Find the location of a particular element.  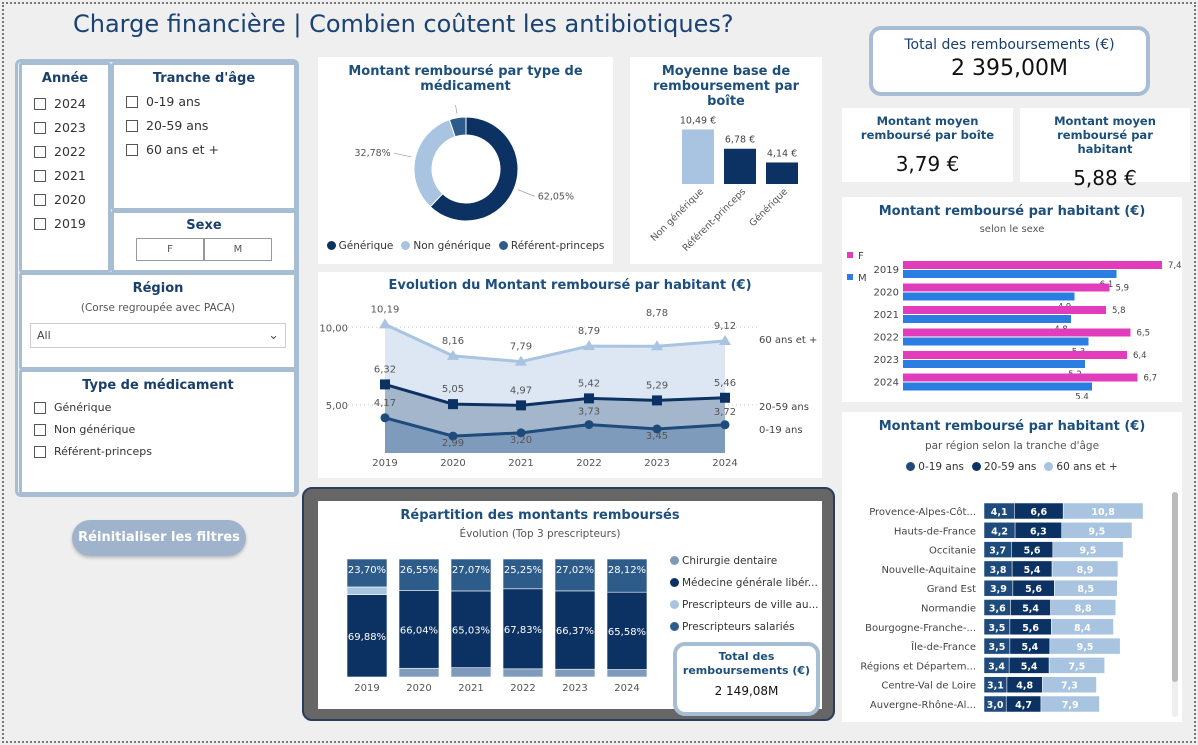

drug-type-option: Référent-princeps is located at coordinates (164, 451).